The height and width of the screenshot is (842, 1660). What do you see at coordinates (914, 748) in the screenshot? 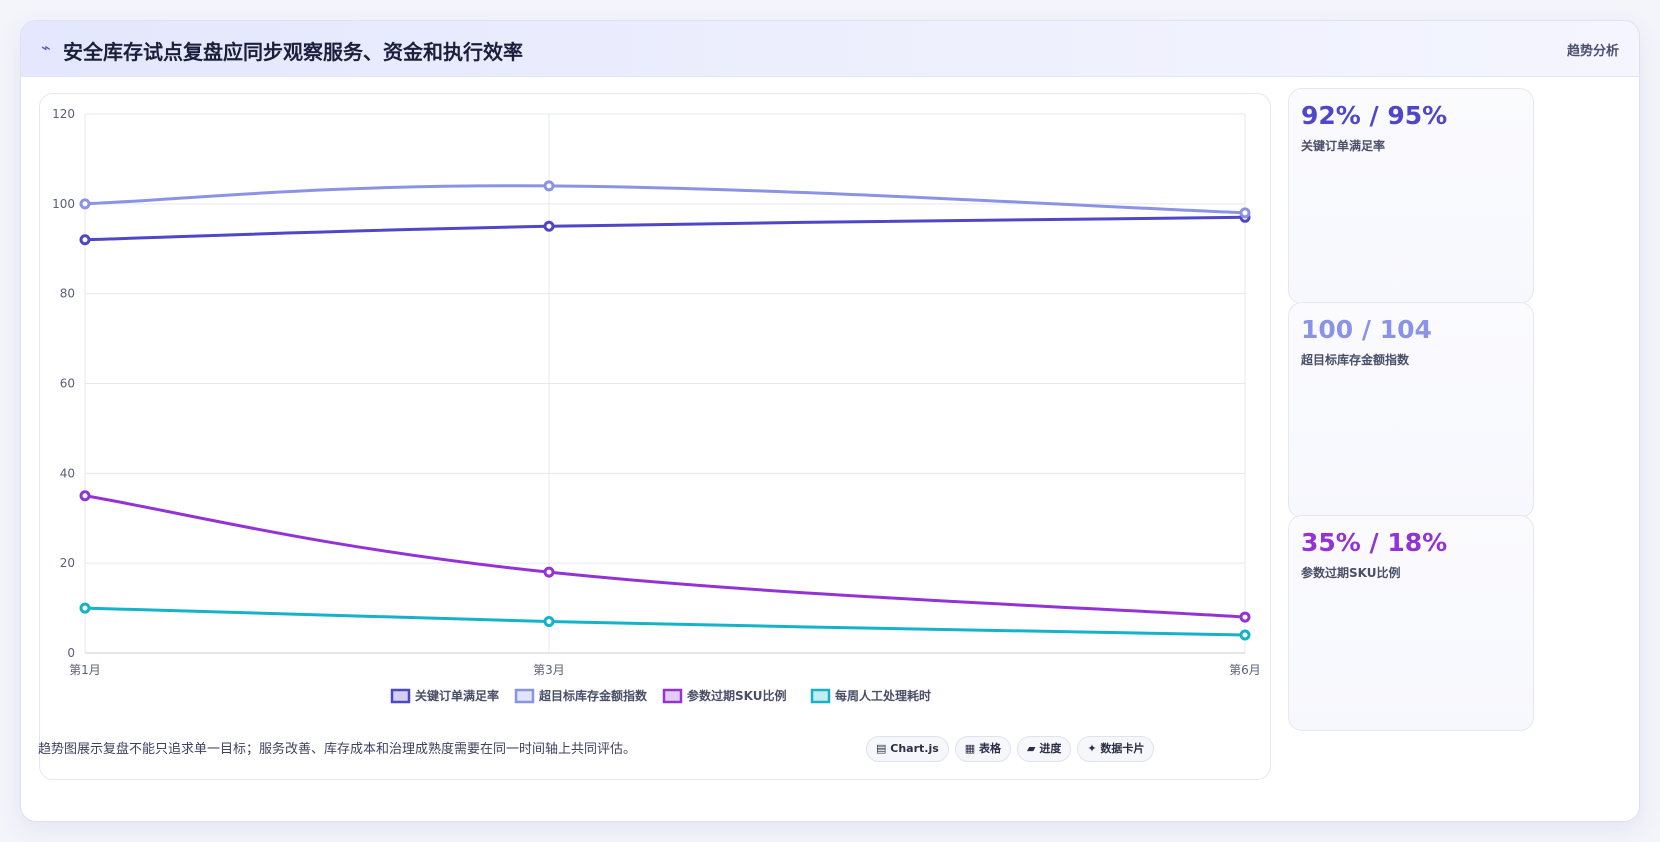
I see `pill-label: Chart.js` at bounding box center [914, 748].